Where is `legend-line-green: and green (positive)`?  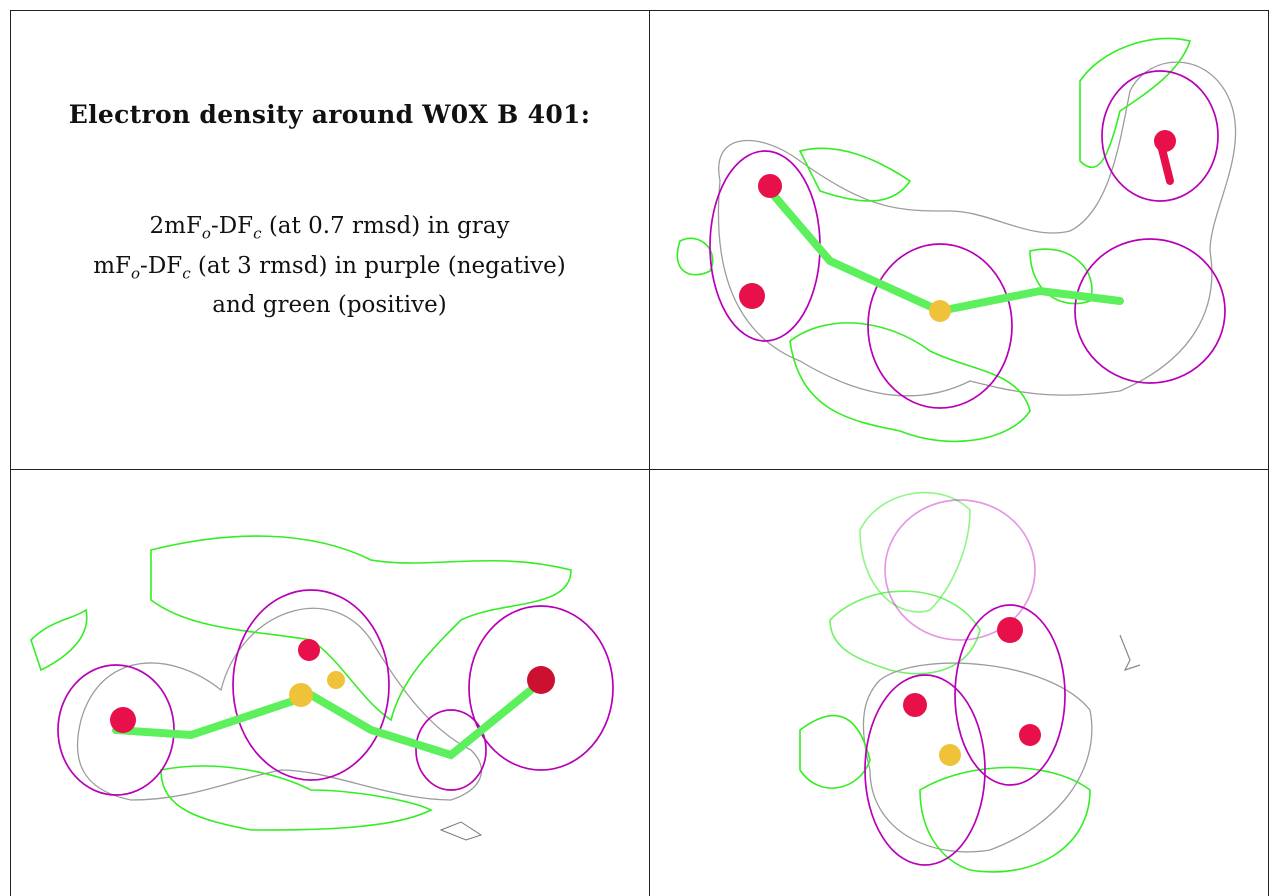
legend-line-green: and green (positive) is located at coordinates (329, 305).